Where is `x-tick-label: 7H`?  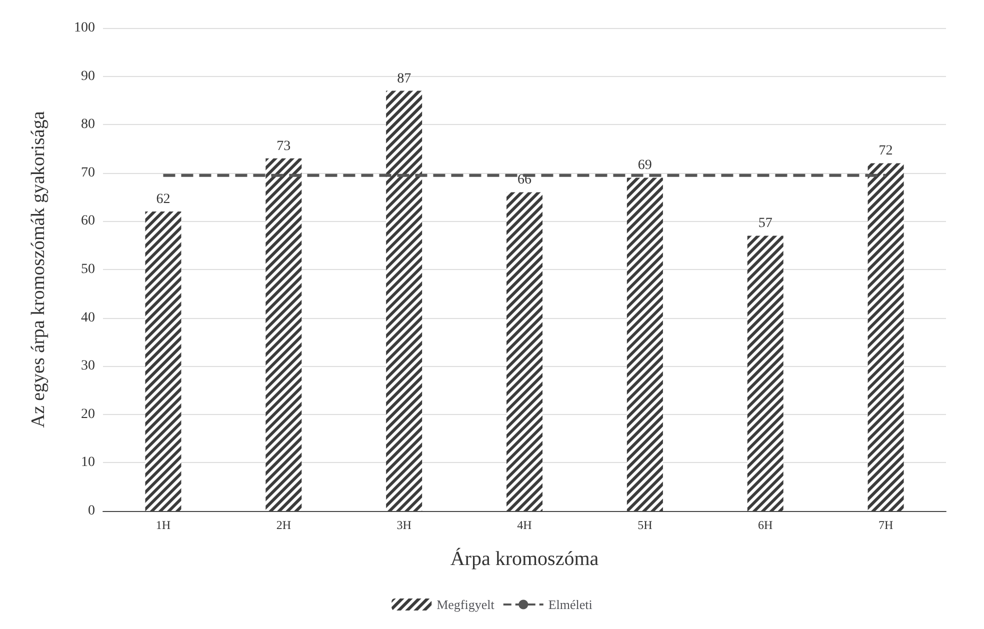
x-tick-label: 7H is located at coordinates (886, 525).